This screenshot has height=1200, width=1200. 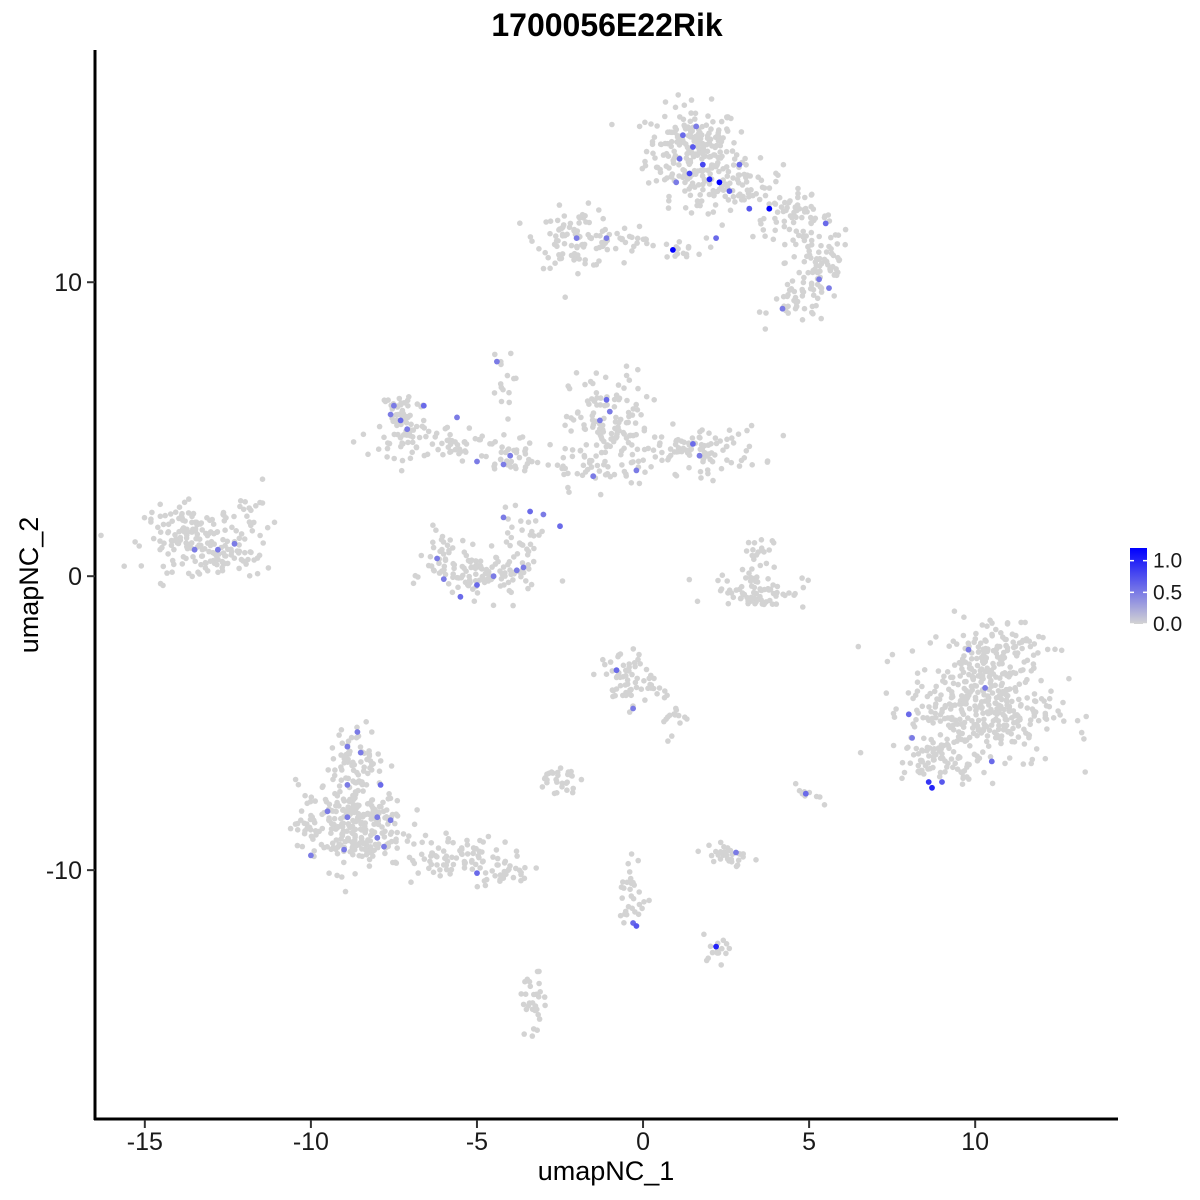 I want to click on colorbar-ticks: 1.0 0.5 0.0, so click(x=1156, y=593).